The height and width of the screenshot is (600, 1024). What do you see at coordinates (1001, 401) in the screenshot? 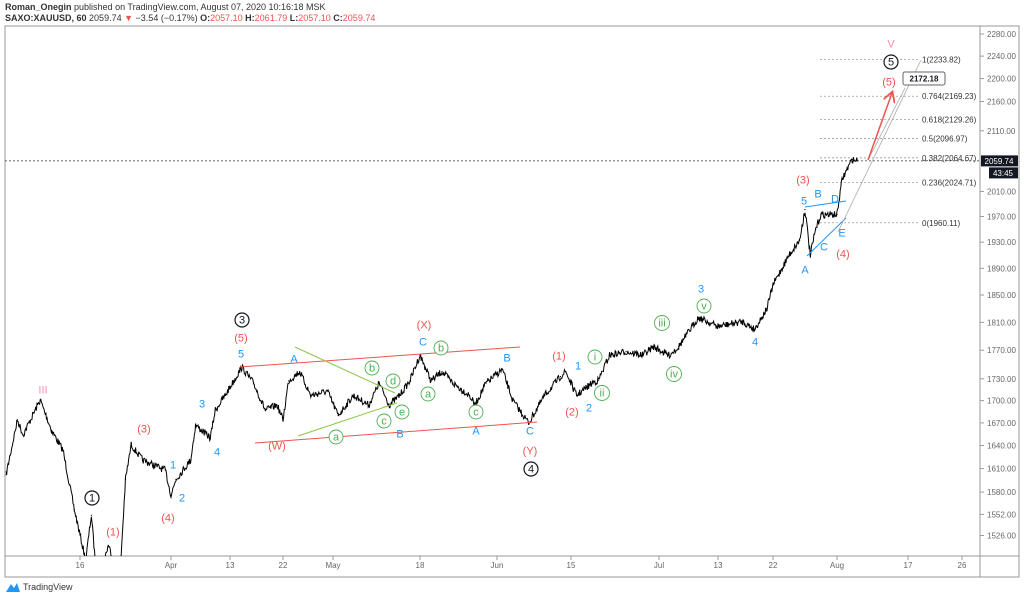
I see `price-tick-label: 1700.00` at bounding box center [1001, 401].